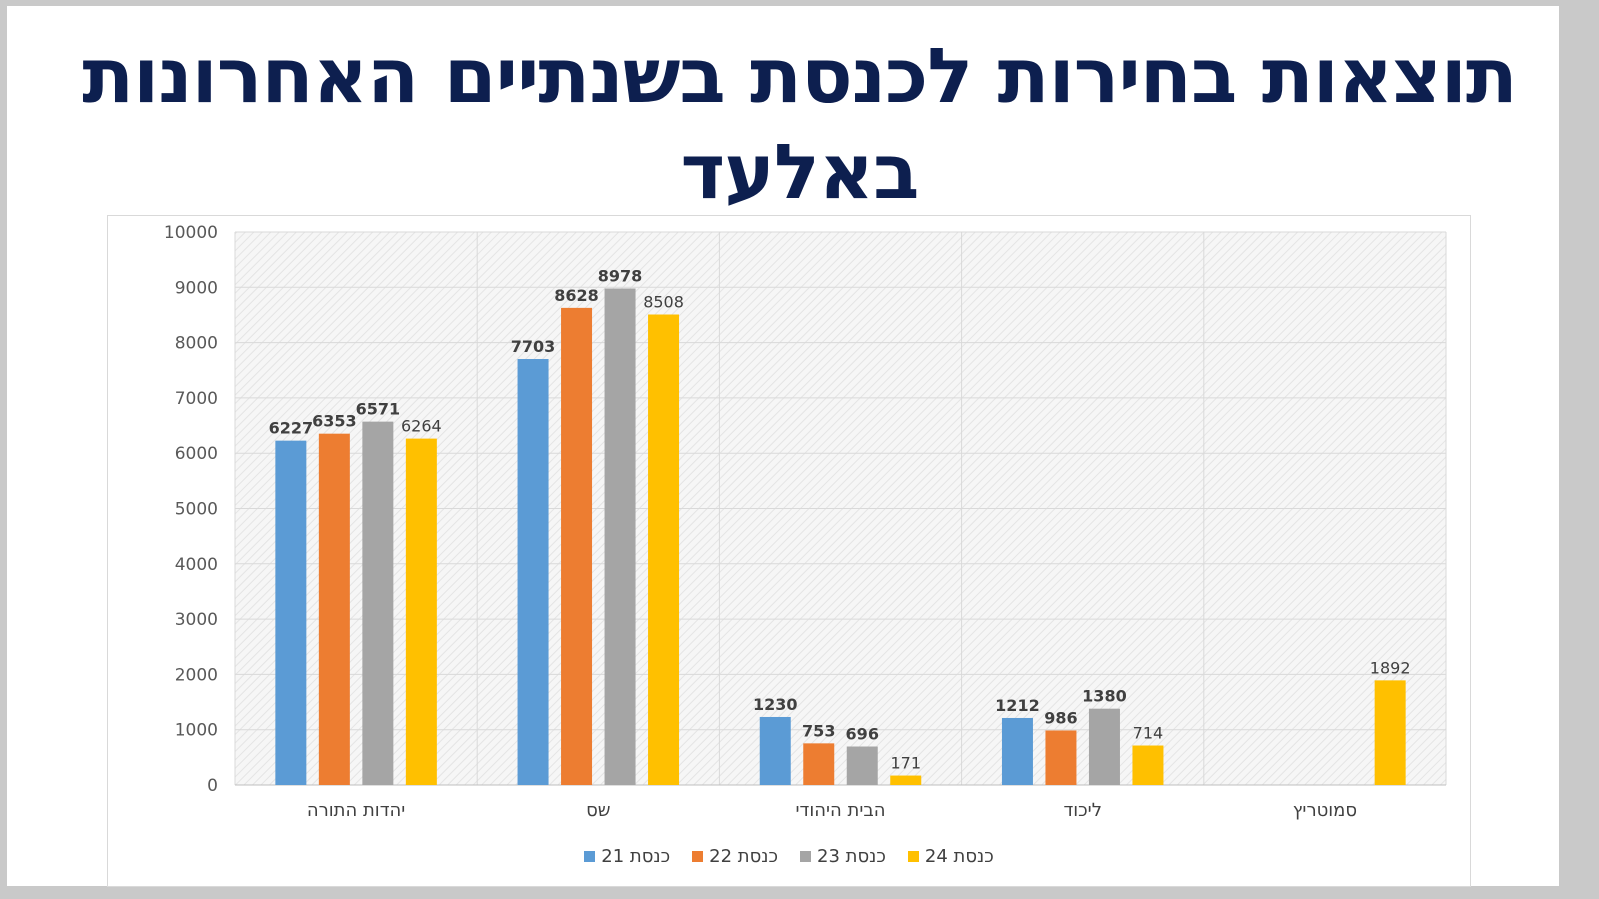 The width and height of the screenshot is (1599, 899). Describe the element at coordinates (421, 426) in the screenshot. I see `data-label: 6264` at that location.